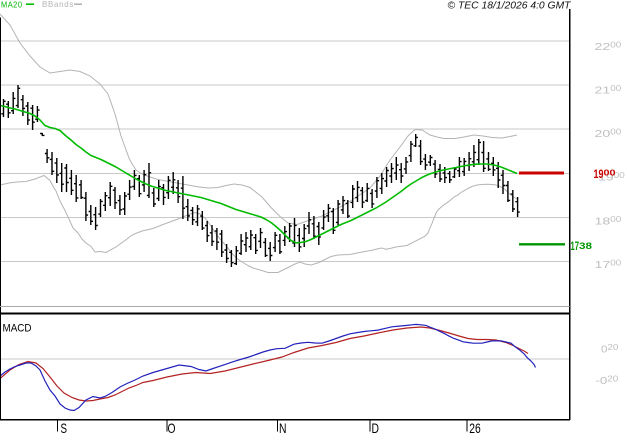 The height and width of the screenshot is (445, 627). I want to click on svg-text: MACD, so click(17, 328).